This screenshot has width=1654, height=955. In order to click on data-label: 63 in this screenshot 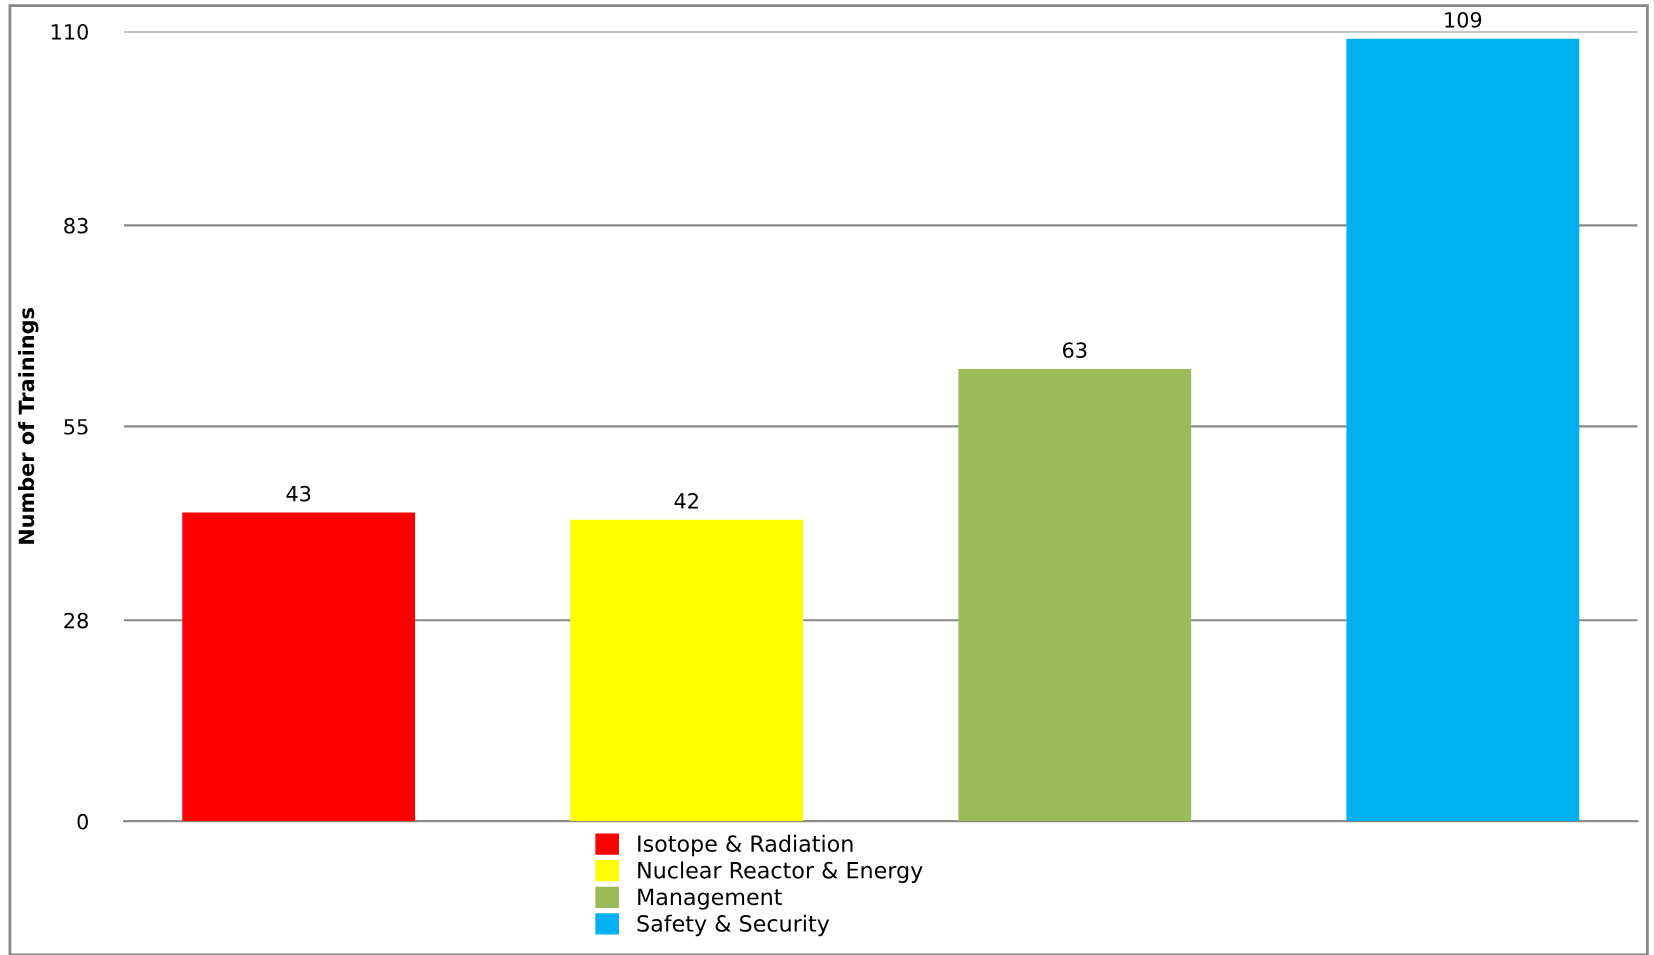, I will do `click(1074, 350)`.